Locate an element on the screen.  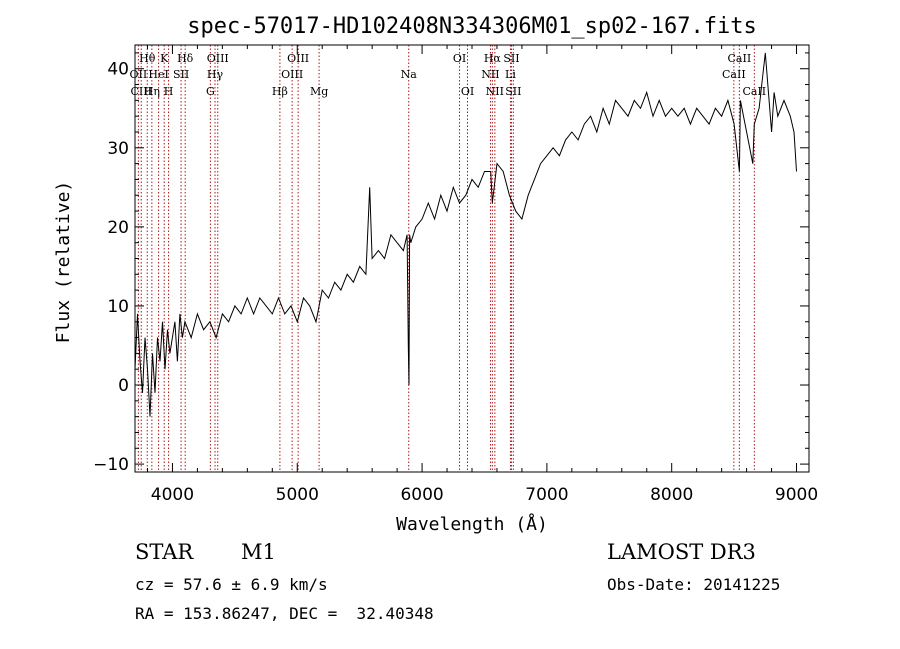
y-tick-label: 10 is located at coordinates (118, 307).